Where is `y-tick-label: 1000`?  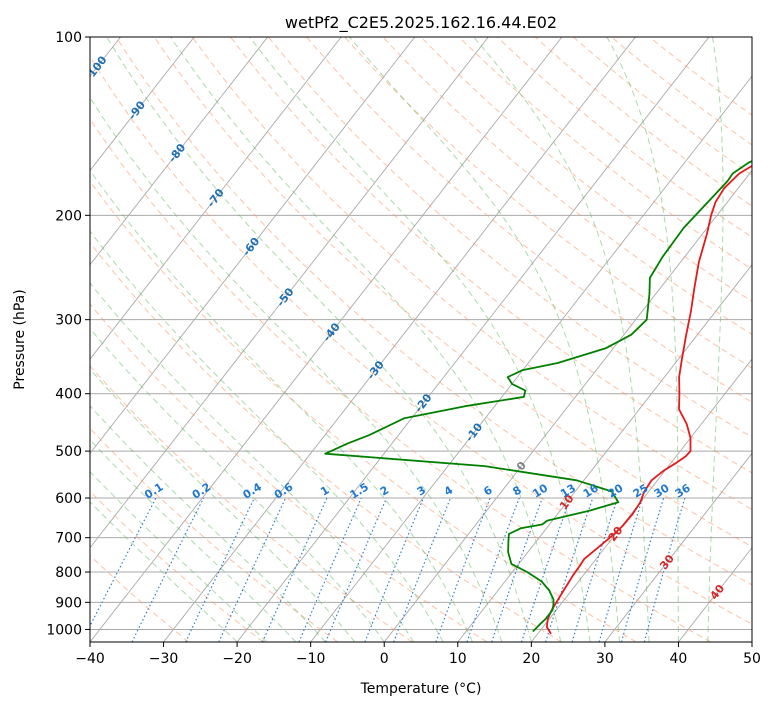 y-tick-label: 1000 is located at coordinates (64, 630).